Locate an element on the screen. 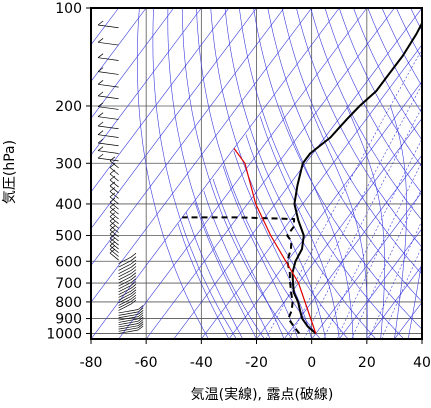  moist-adiabat--25 is located at coordinates (214, 275).